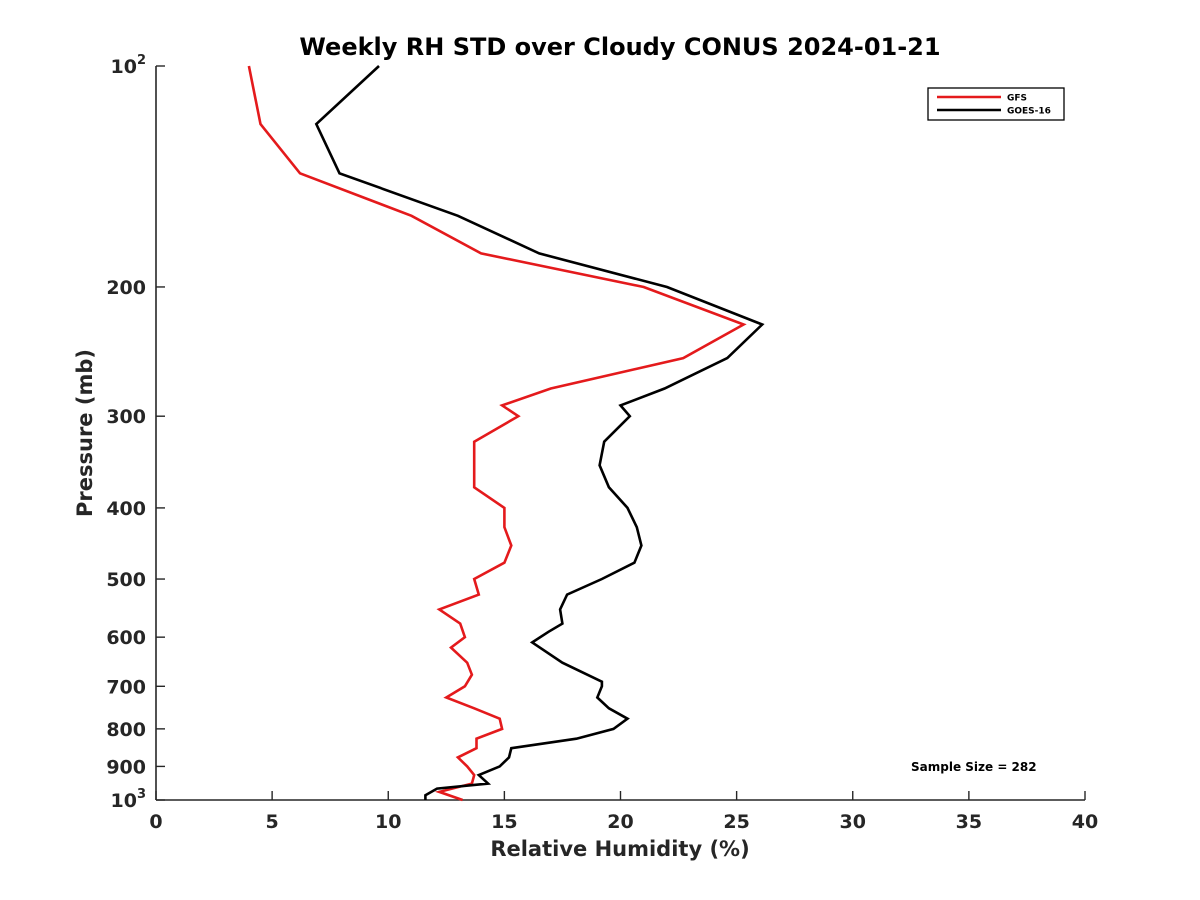 The image size is (1200, 900). What do you see at coordinates (969, 822) in the screenshot?
I see `x-tick-label: 35` at bounding box center [969, 822].